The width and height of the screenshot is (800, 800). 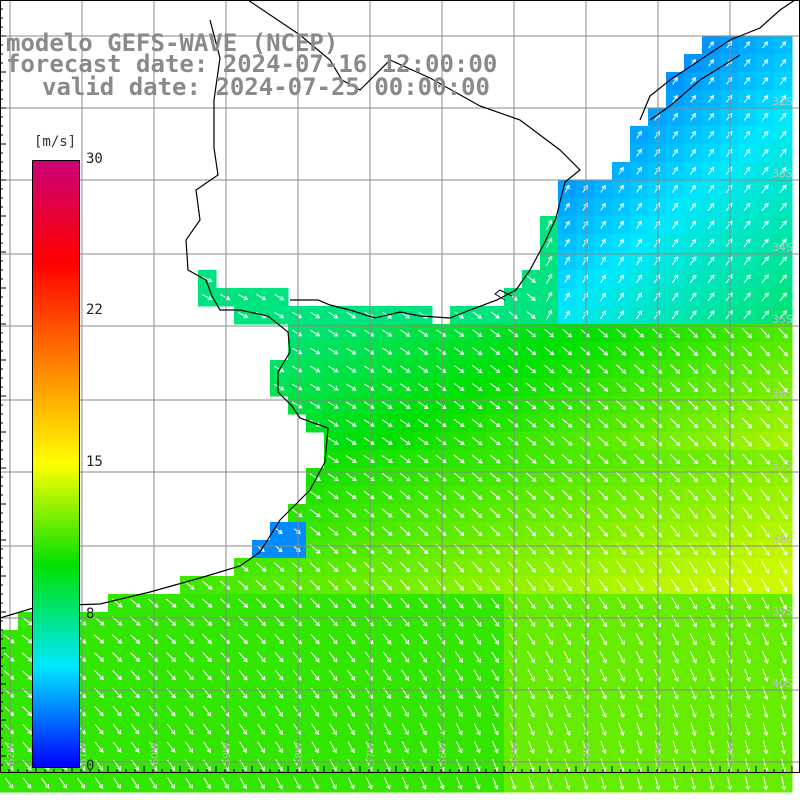 What do you see at coordinates (266, 87) in the screenshot?
I see `map-valid-date: valid date: 2024-07-25 00:00:00` at bounding box center [266, 87].